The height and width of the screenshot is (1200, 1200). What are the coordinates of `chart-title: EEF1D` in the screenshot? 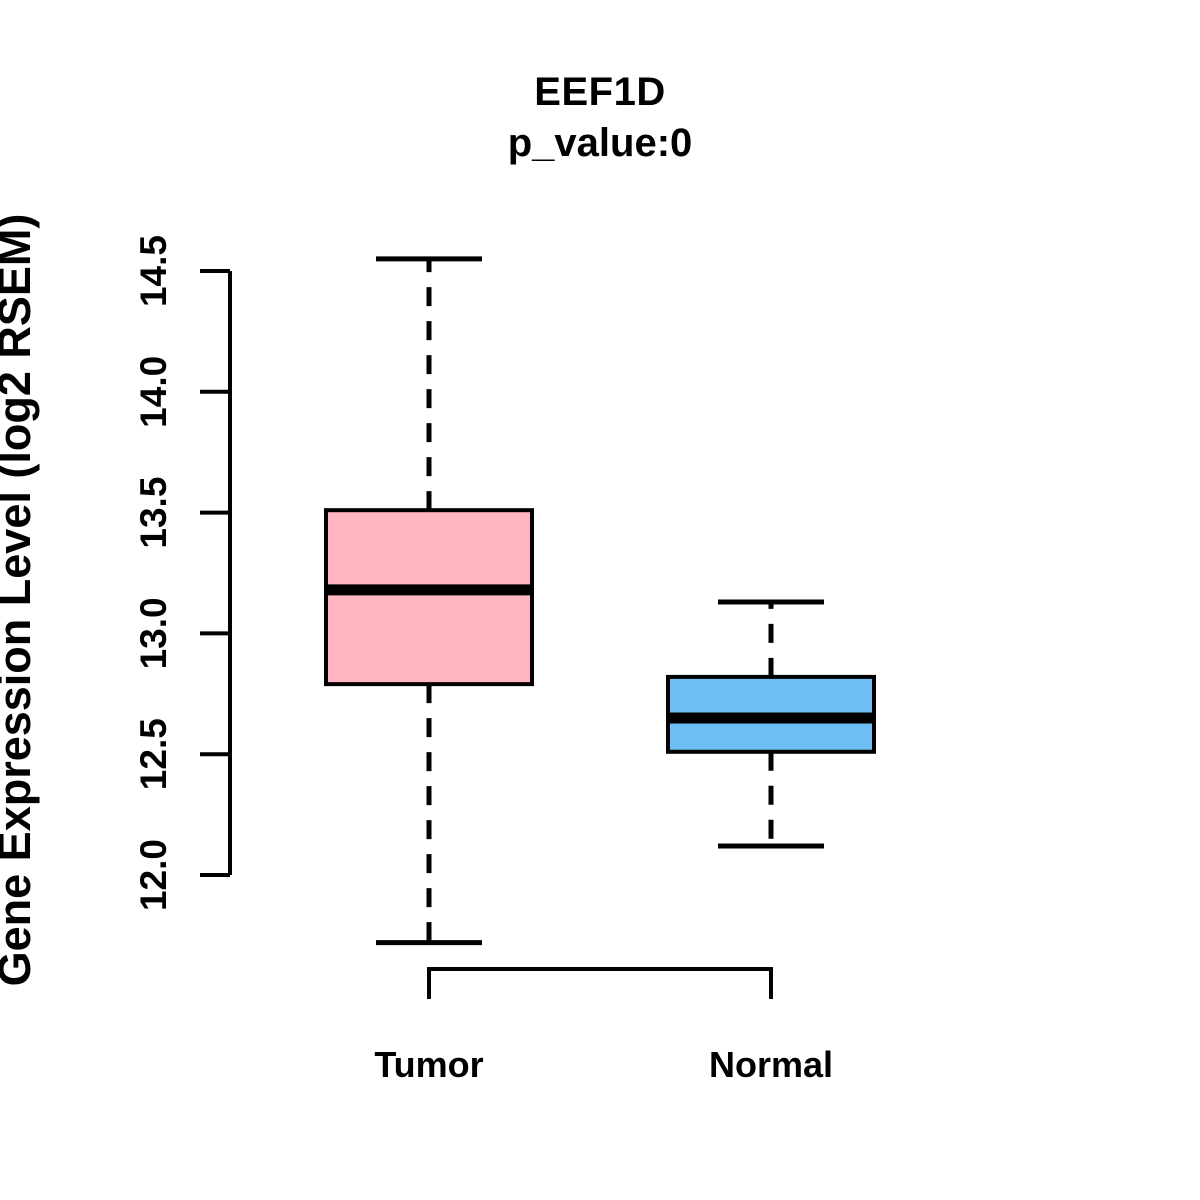 It's located at (600, 92).